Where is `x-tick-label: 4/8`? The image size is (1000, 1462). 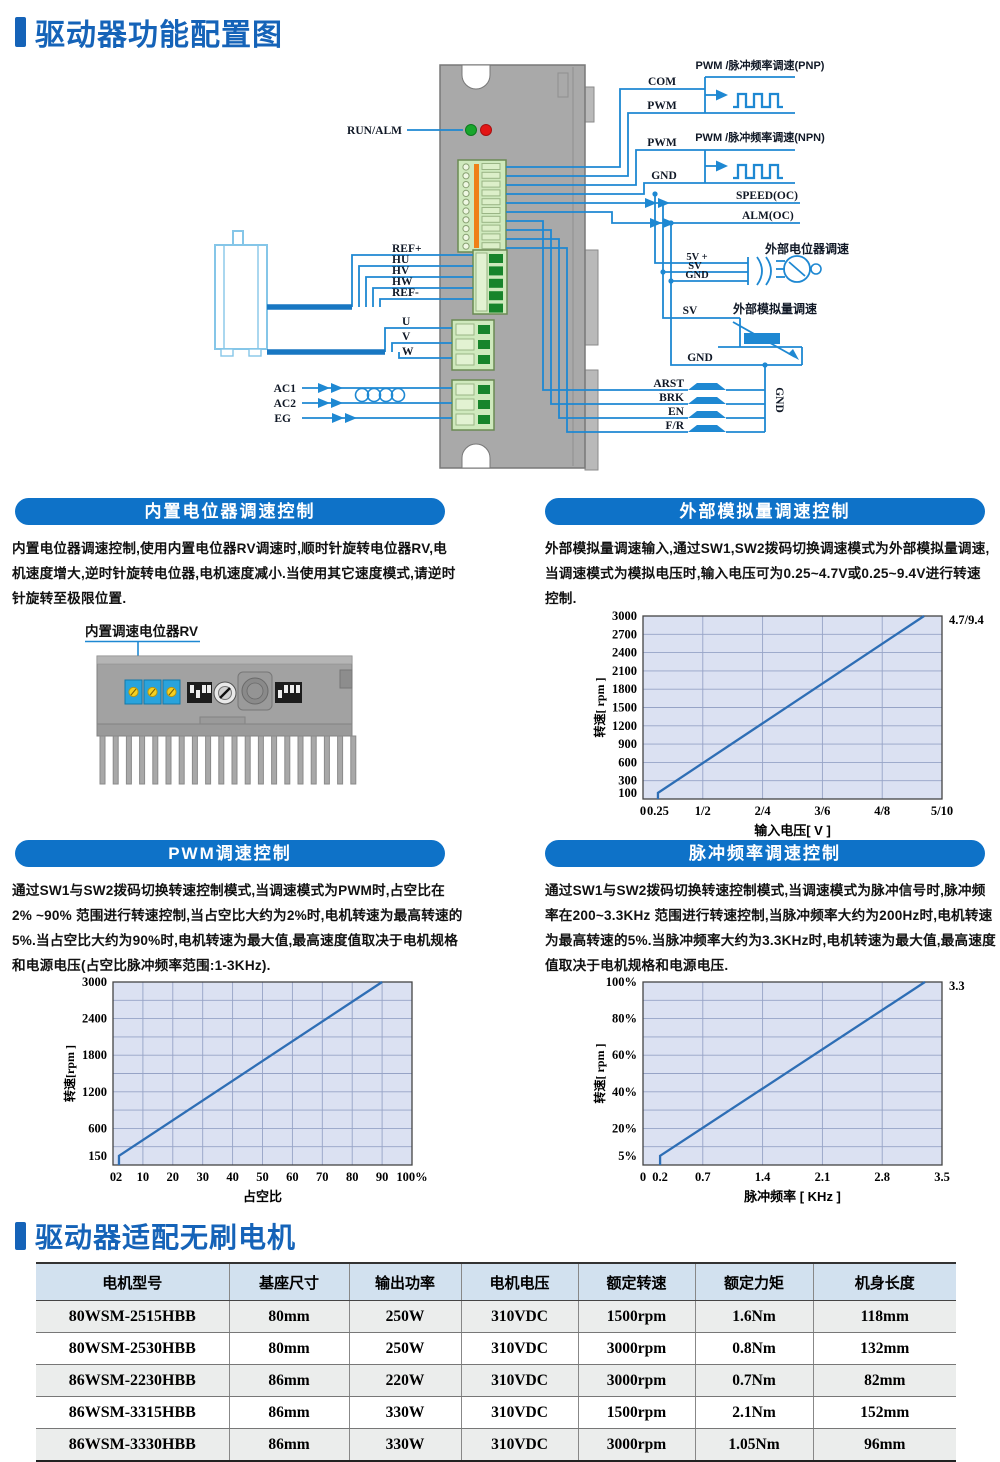 x-tick-label: 4/8 is located at coordinates (882, 811).